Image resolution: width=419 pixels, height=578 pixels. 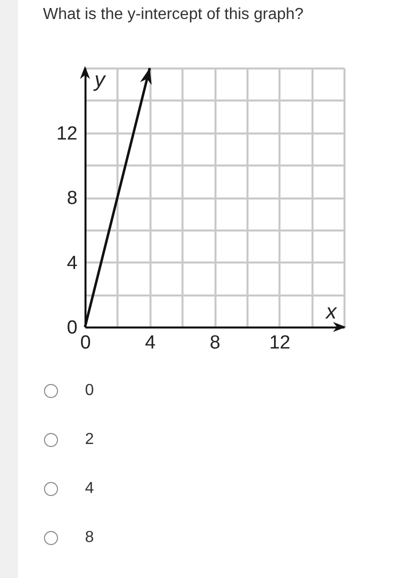 What do you see at coordinates (85, 343) in the screenshot?
I see `x-tick-label: 0` at bounding box center [85, 343].